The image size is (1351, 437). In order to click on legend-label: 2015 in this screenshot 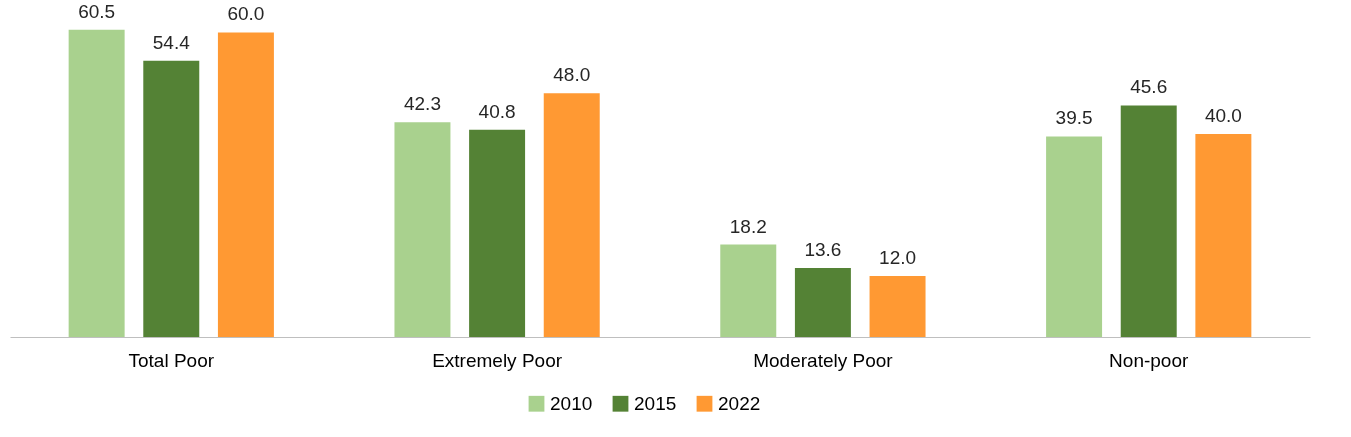, I will do `click(655, 403)`.